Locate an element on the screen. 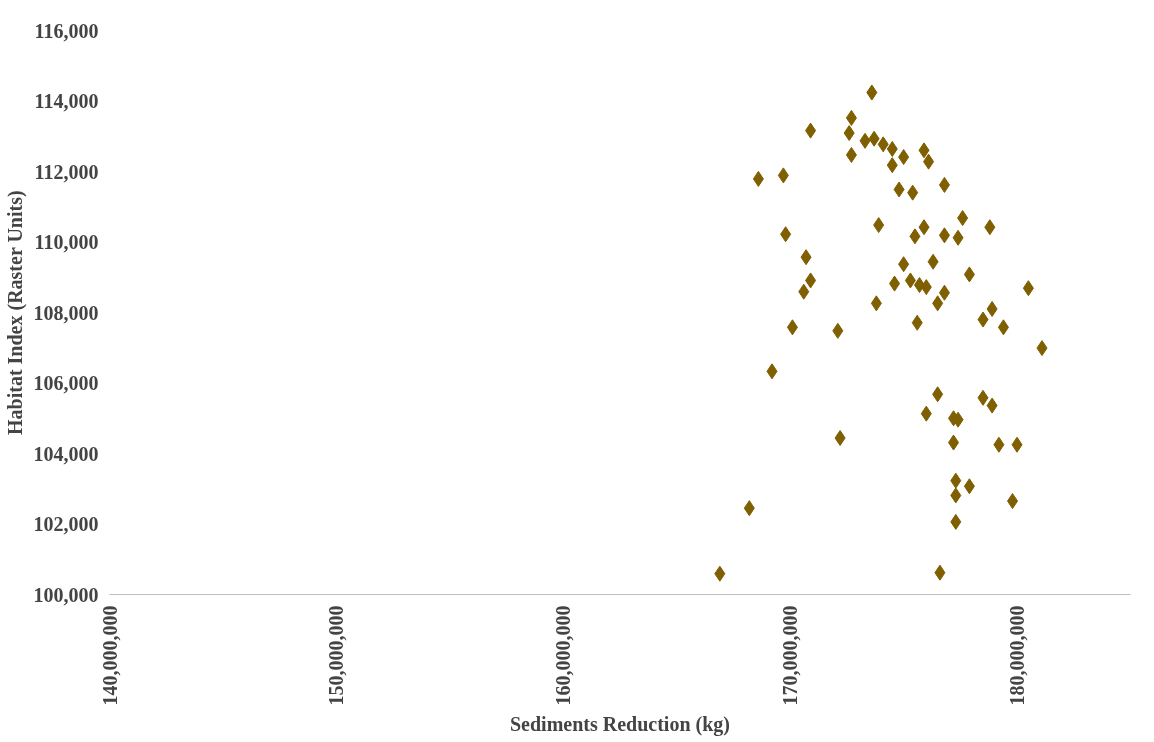 This screenshot has height=742, width=1154. y-tick-label: 106,000 is located at coordinates (66, 383).